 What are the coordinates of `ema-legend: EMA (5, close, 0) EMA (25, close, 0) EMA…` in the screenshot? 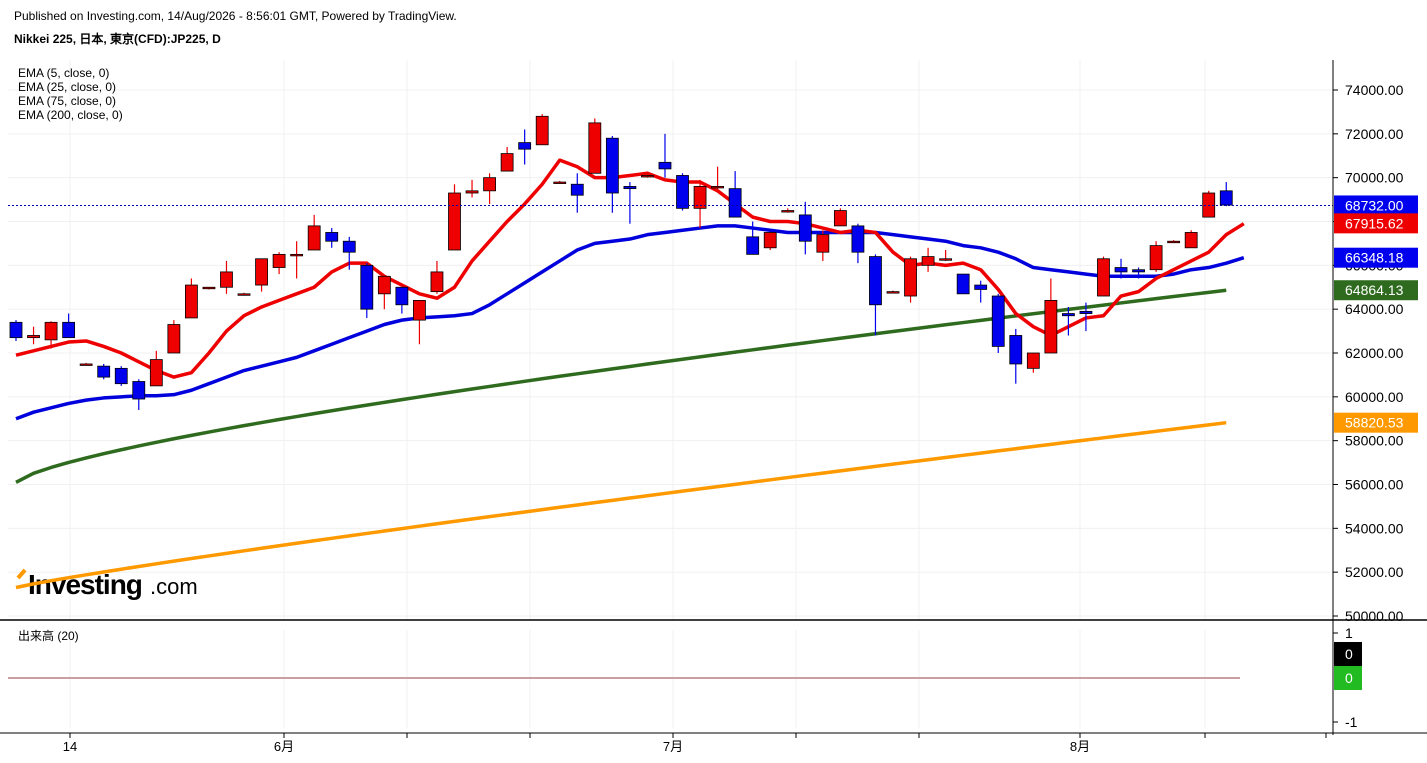 It's located at (70, 94).